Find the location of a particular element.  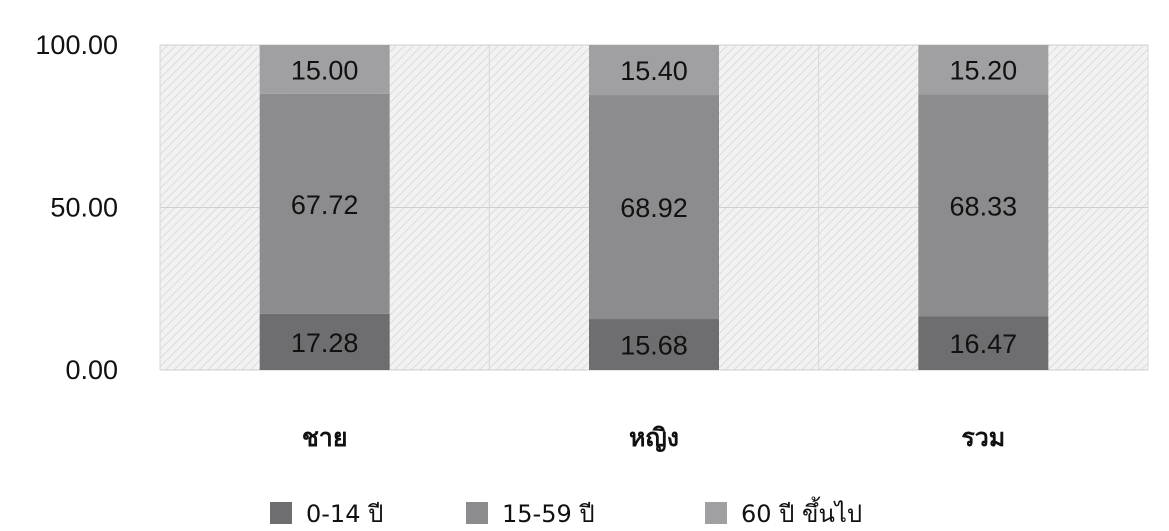

x-category-label: รวม is located at coordinates (983, 437).